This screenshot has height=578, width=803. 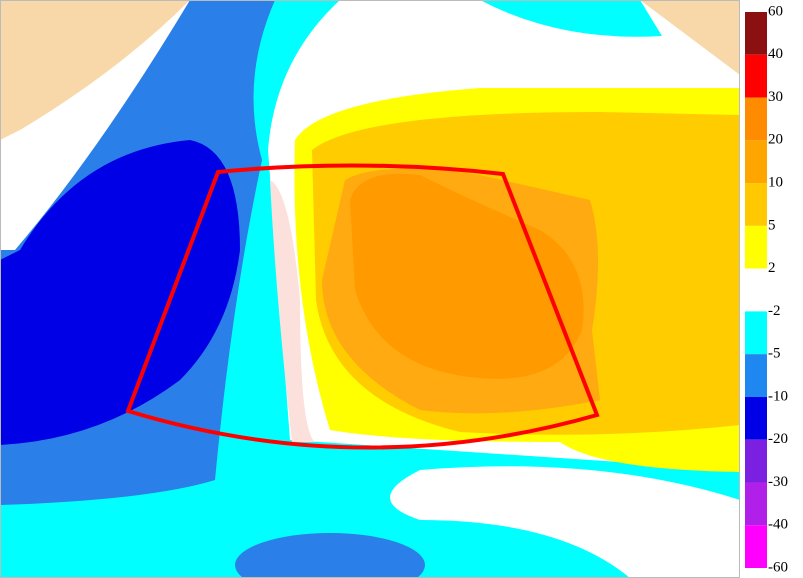 What do you see at coordinates (467, 276) in the screenshot?
I see `dark-orange-region` at bounding box center [467, 276].